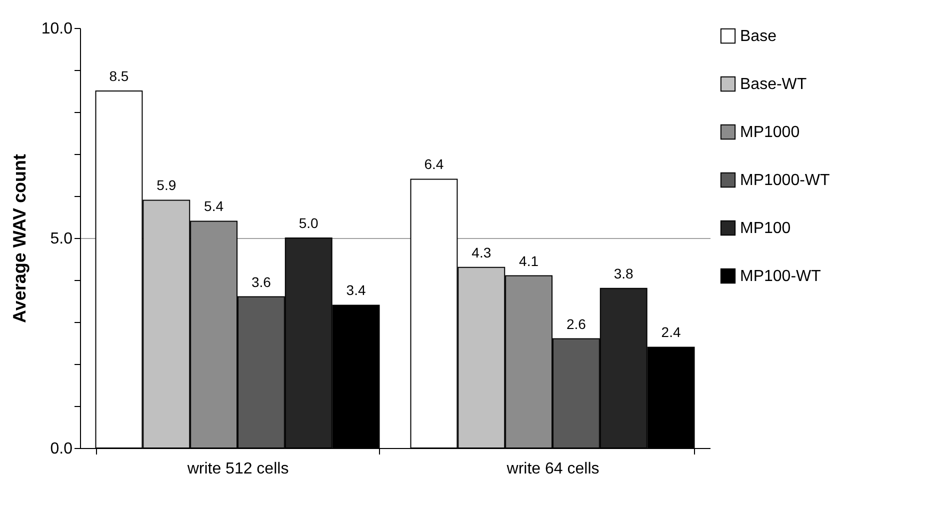 This screenshot has height=523, width=925. What do you see at coordinates (781, 276) in the screenshot?
I see `legend-label: MP100-WT` at bounding box center [781, 276].